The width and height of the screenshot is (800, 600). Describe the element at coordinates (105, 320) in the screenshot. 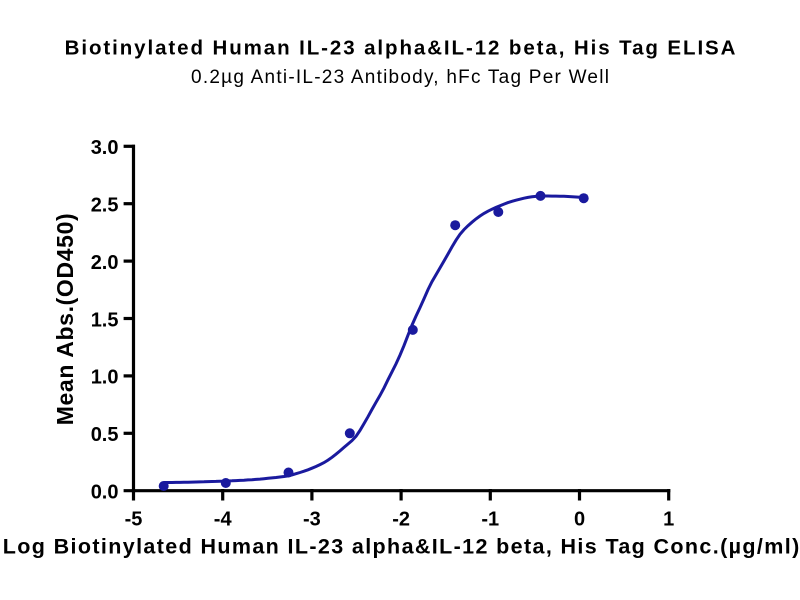

I see `svg-text: 1.5` at that location.